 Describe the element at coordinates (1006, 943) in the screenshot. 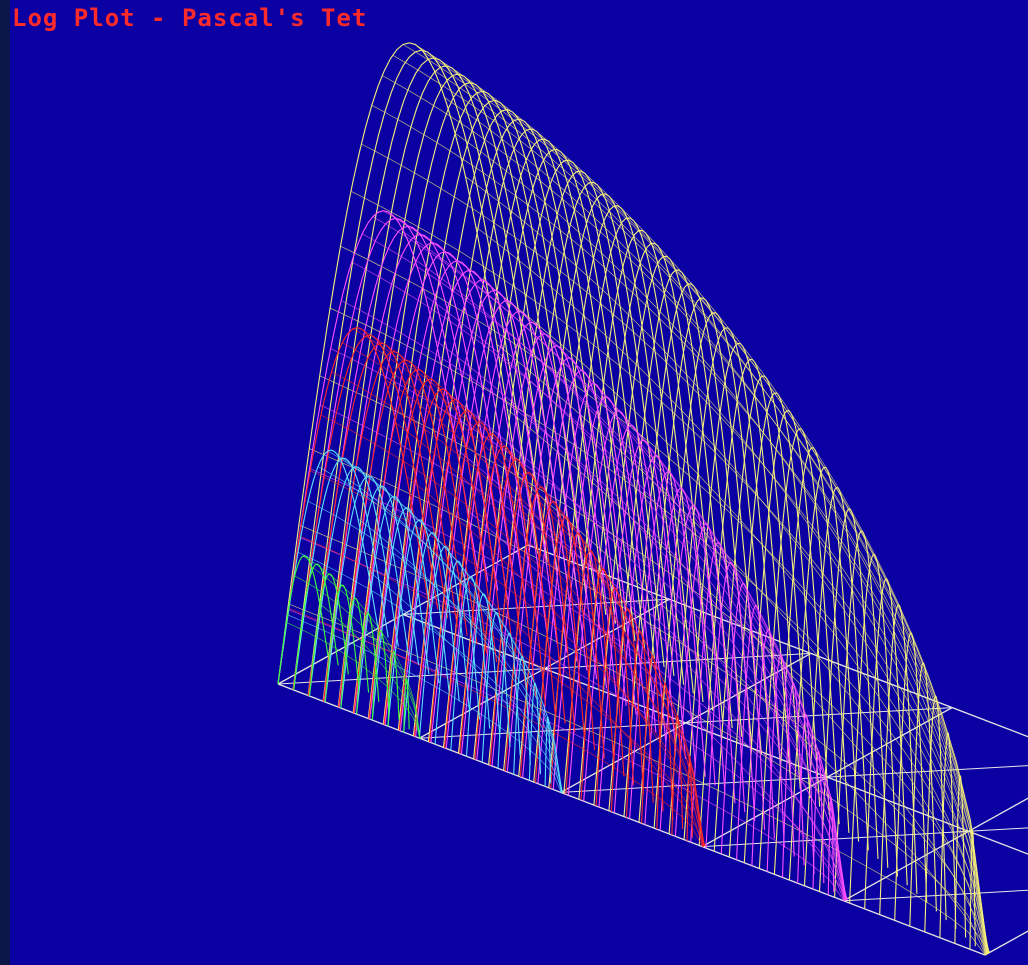

I see `grid-line-short` at that location.